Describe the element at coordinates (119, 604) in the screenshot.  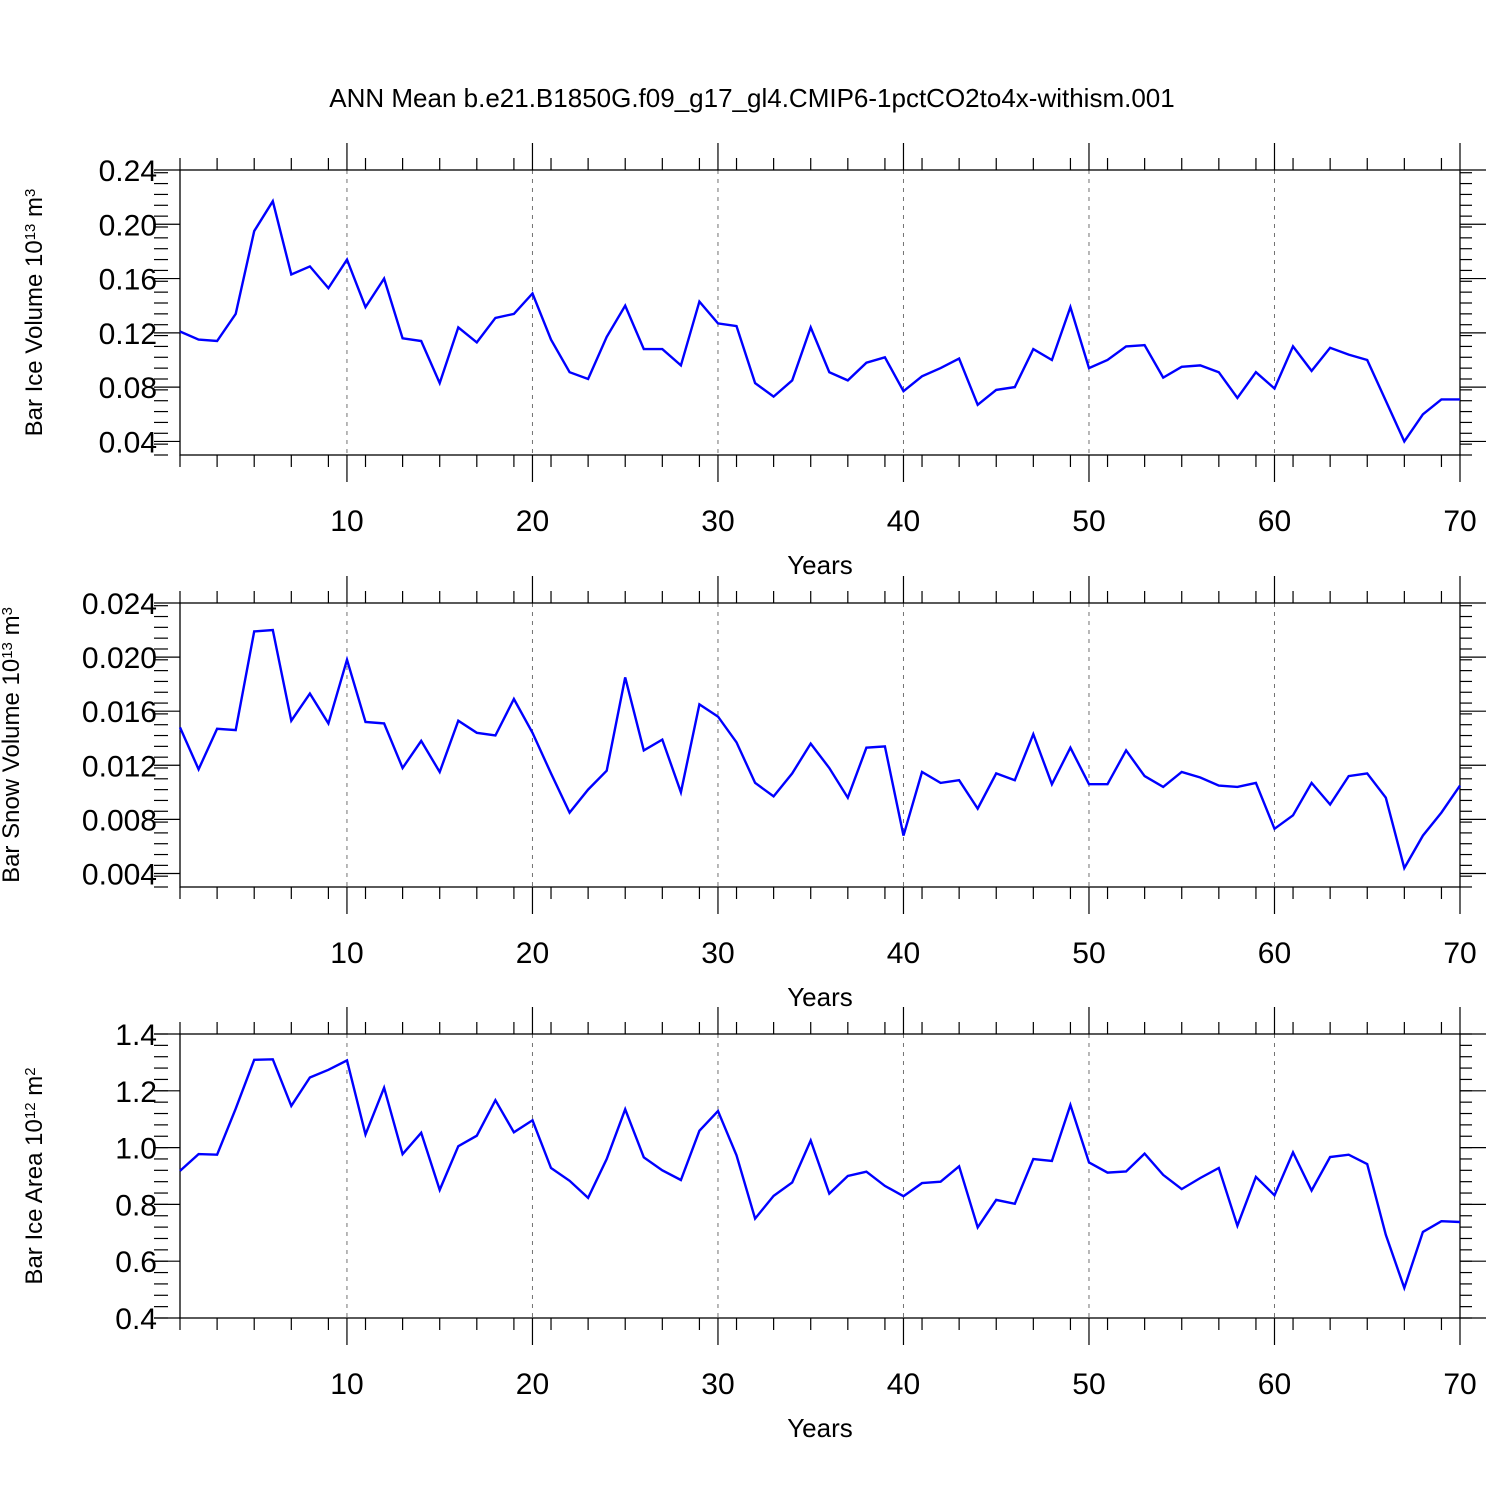
I see `y-tick-label: 0.024` at that location.